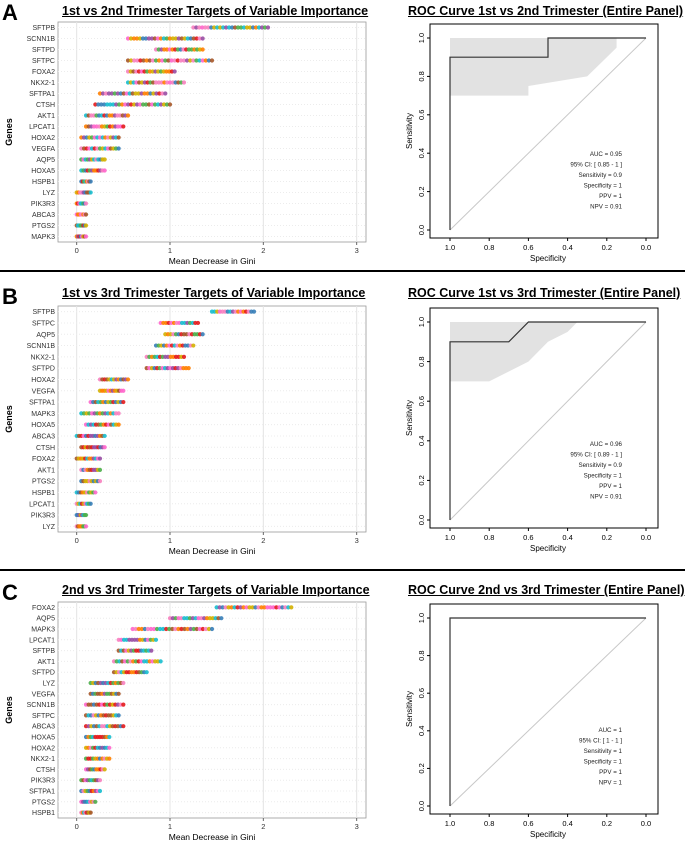  Describe the element at coordinates (43, 673) in the screenshot. I see `gene-label: SFTPD` at that location.